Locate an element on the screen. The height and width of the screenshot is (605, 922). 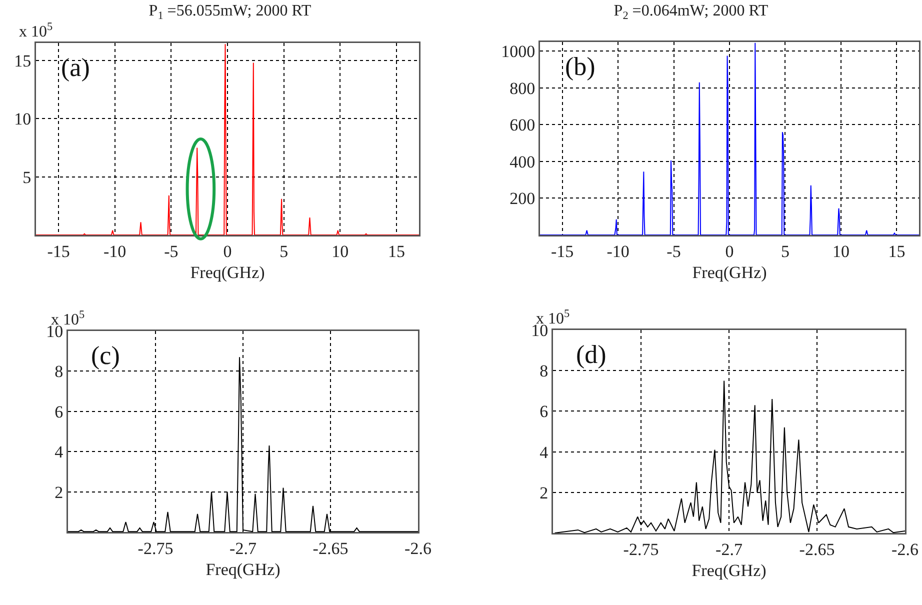
y-tick-label: 5 is located at coordinates (27, 177).